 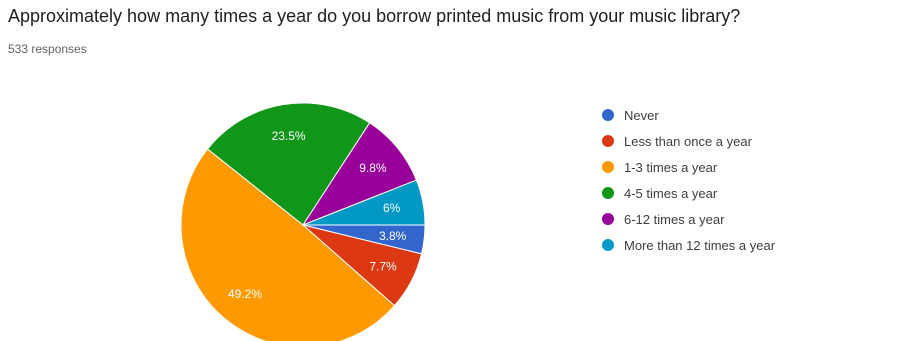 I want to click on legend-label: 1-3 times a year, so click(x=671, y=167).